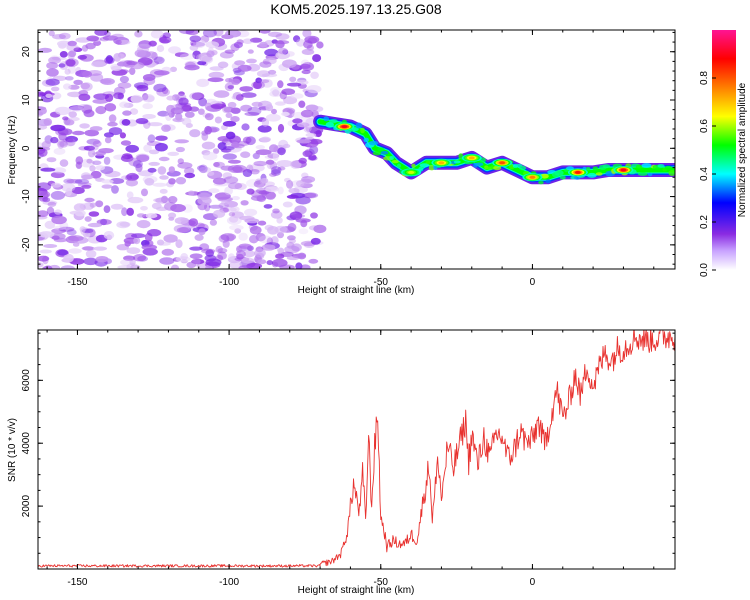 The image size is (750, 600). I want to click on y-tick-label: -10, so click(26, 196).